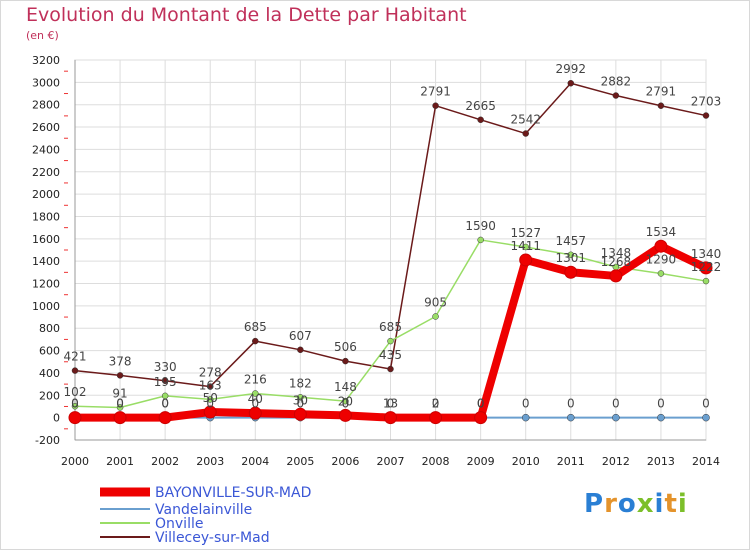 This screenshot has width=750, height=550. Describe the element at coordinates (611, 504) in the screenshot. I see `logo-letter: r` at that location.